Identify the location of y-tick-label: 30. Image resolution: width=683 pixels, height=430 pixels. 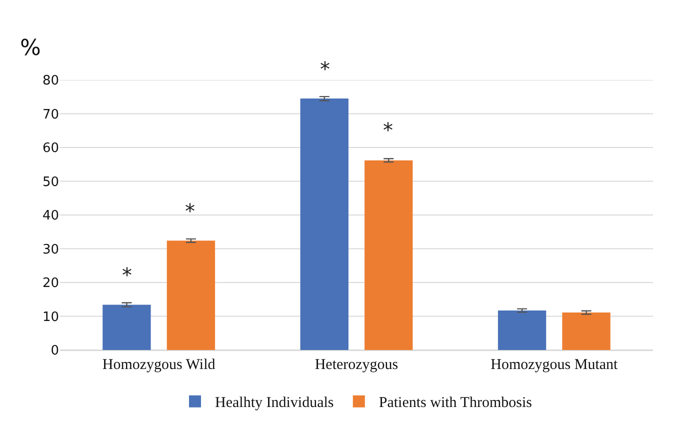
(50, 250).